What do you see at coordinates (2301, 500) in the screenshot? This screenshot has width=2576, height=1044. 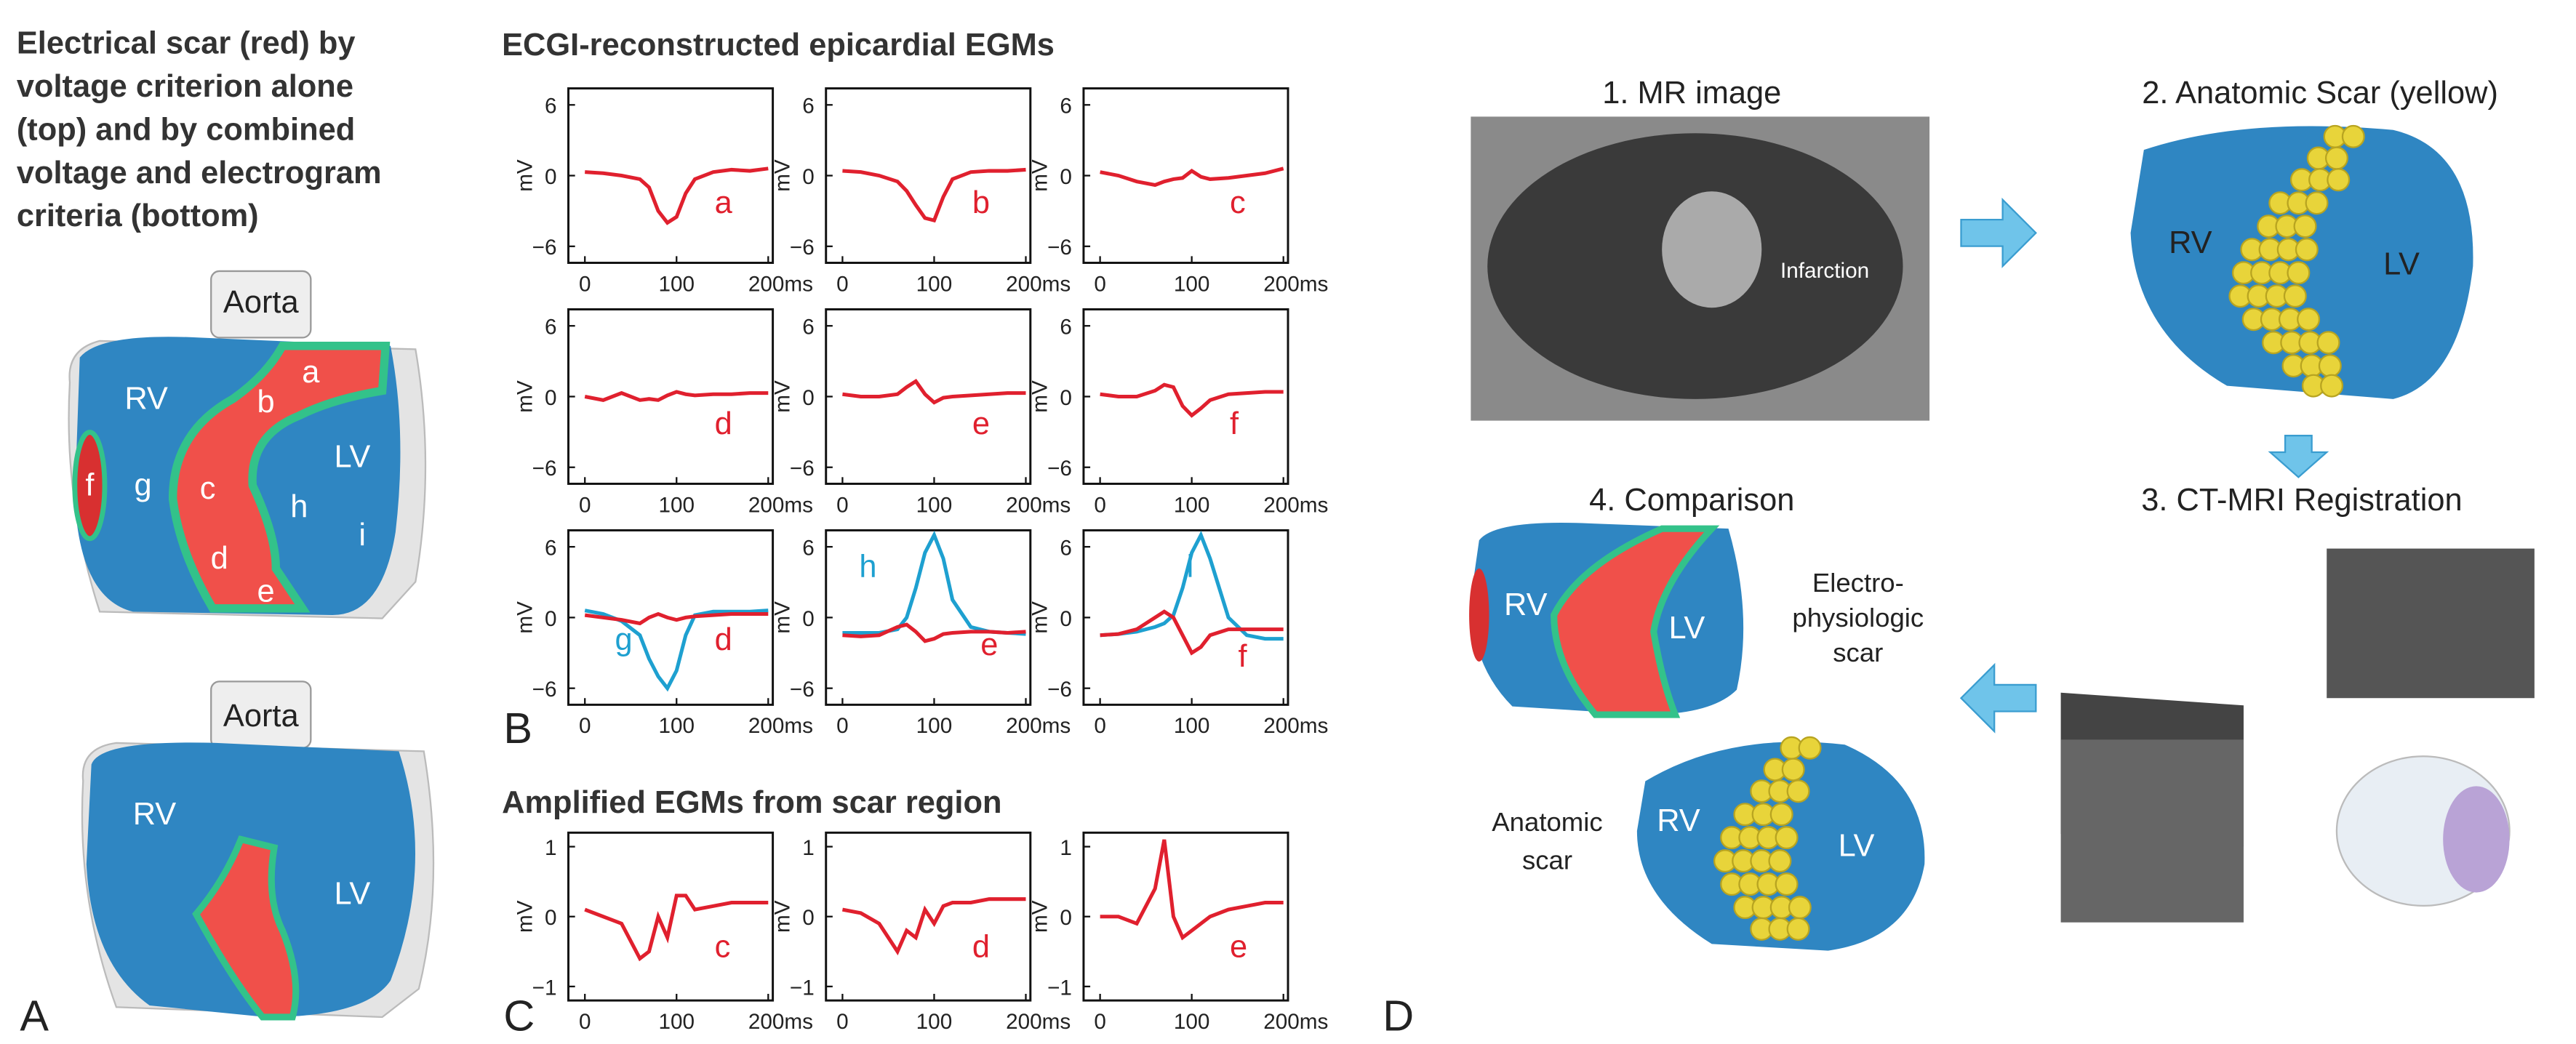 I see `step-title: 3. CT-MRI Registration` at bounding box center [2301, 500].